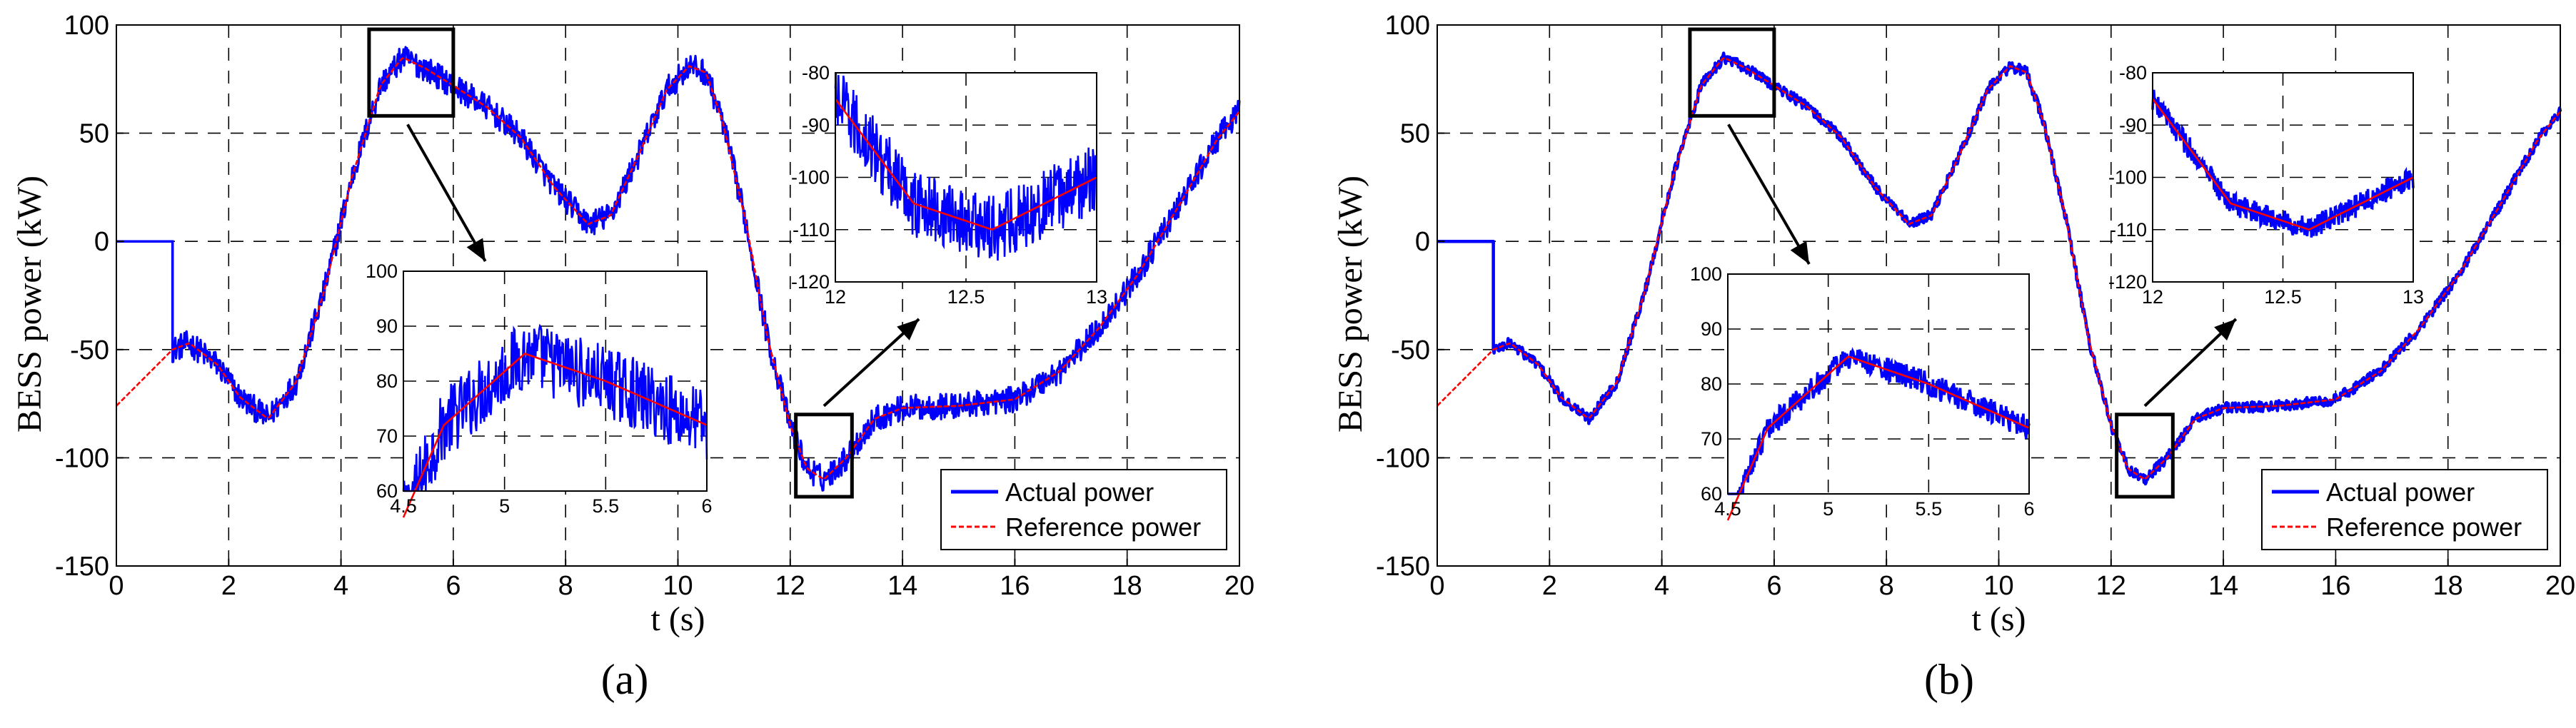 The image size is (2576, 728). What do you see at coordinates (1712, 439) in the screenshot?
I see `inset-y-tick-label: 70` at bounding box center [1712, 439].